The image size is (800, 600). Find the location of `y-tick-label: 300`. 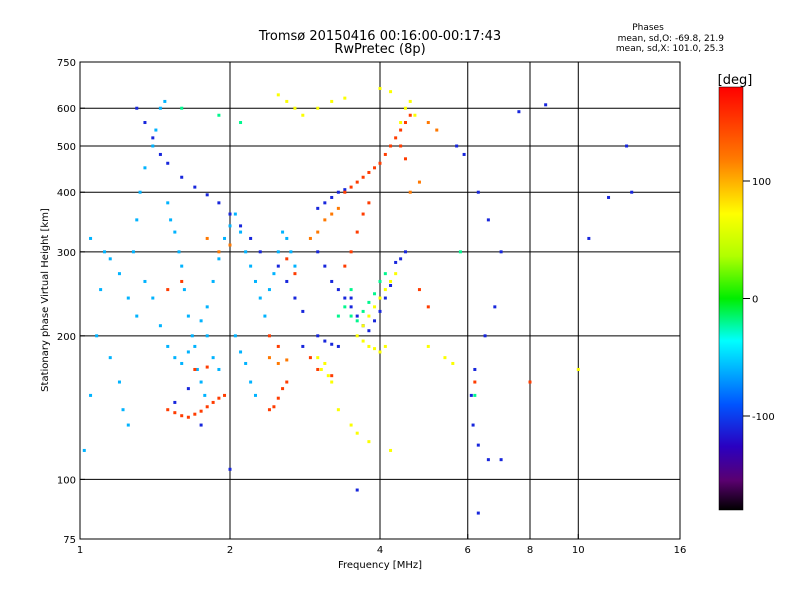

y-tick-label: 300 is located at coordinates (66, 253).